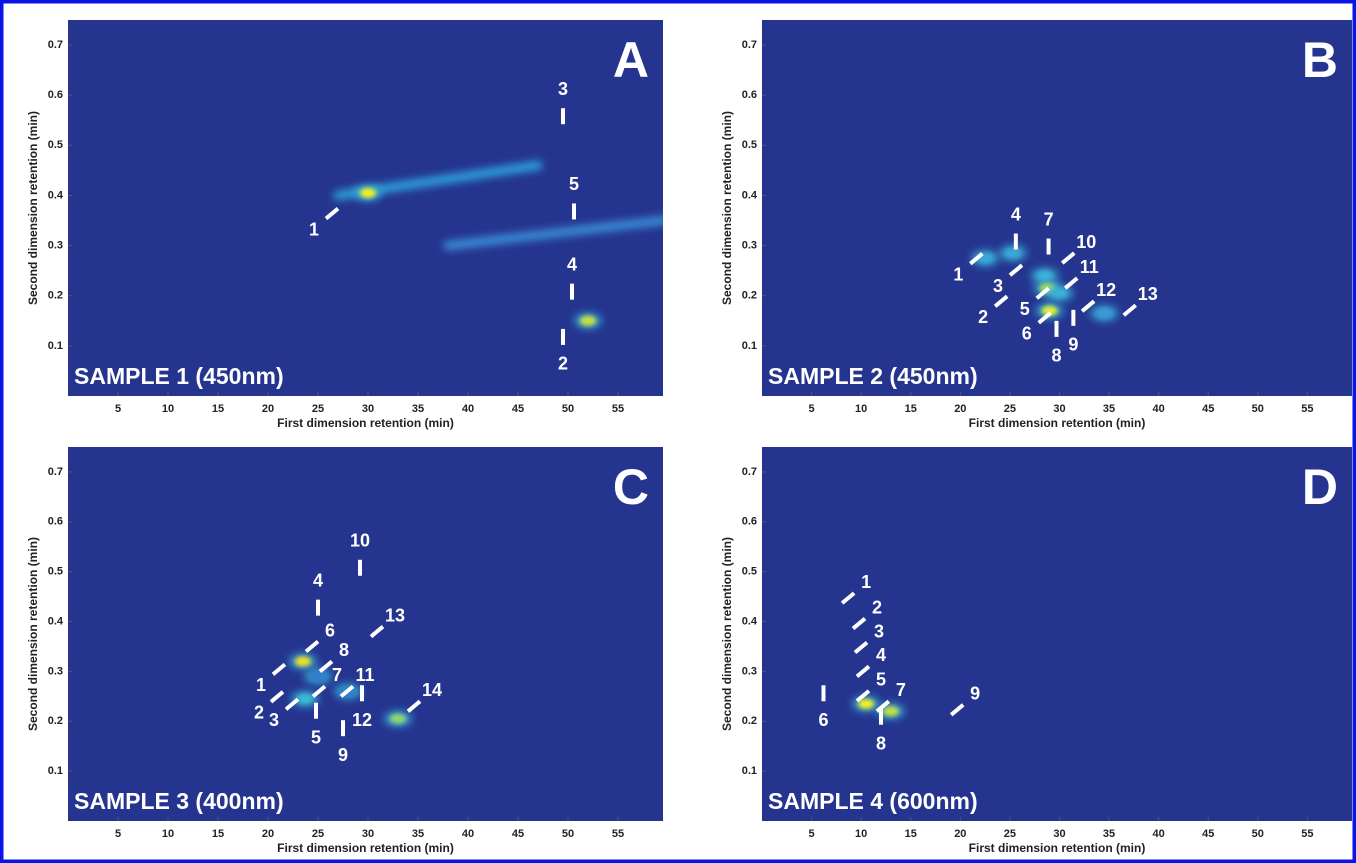 Image resolution: width=1356 pixels, height=863 pixels. What do you see at coordinates (261, 685) in the screenshot?
I see `annotation-label: 1` at bounding box center [261, 685].